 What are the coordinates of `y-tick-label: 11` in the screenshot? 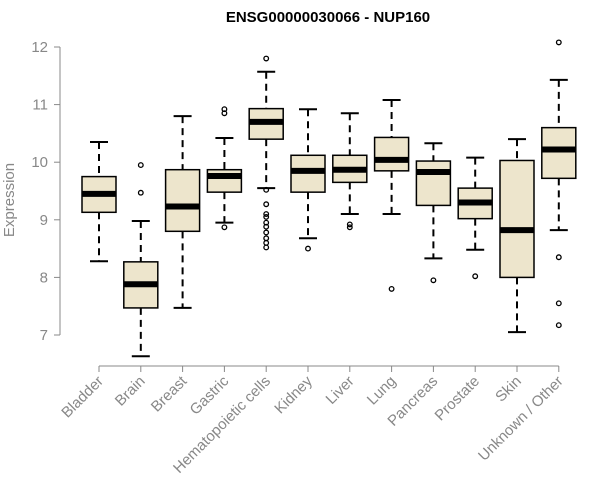 It's located at (40, 105).